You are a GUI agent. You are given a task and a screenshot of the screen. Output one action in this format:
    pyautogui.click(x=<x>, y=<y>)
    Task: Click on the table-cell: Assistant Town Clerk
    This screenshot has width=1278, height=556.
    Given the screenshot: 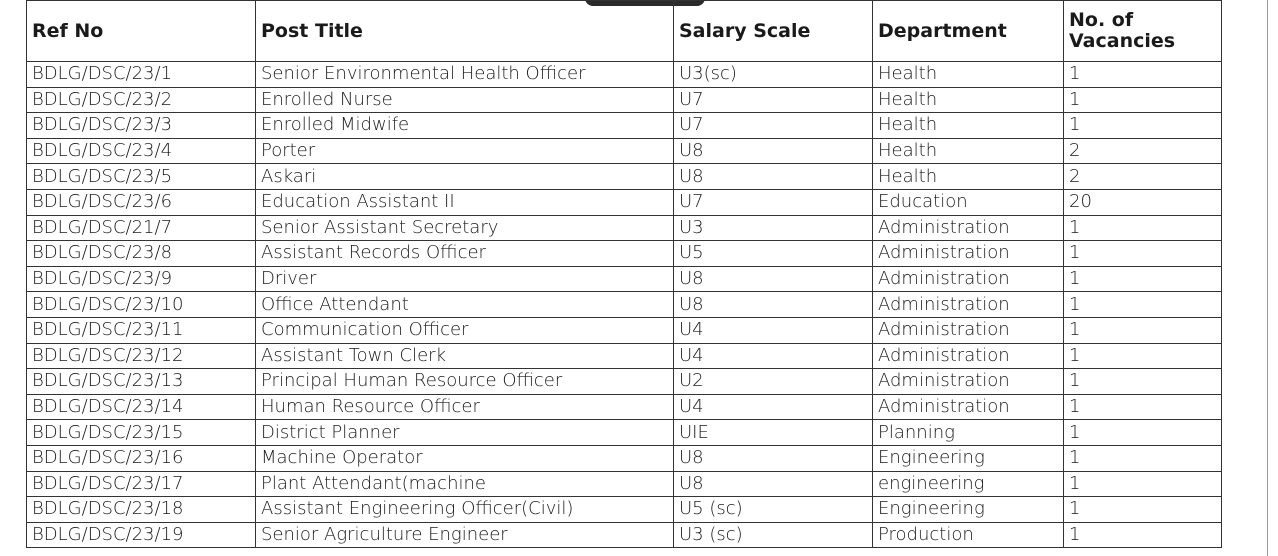 What is the action you would take?
    pyautogui.click(x=464, y=356)
    